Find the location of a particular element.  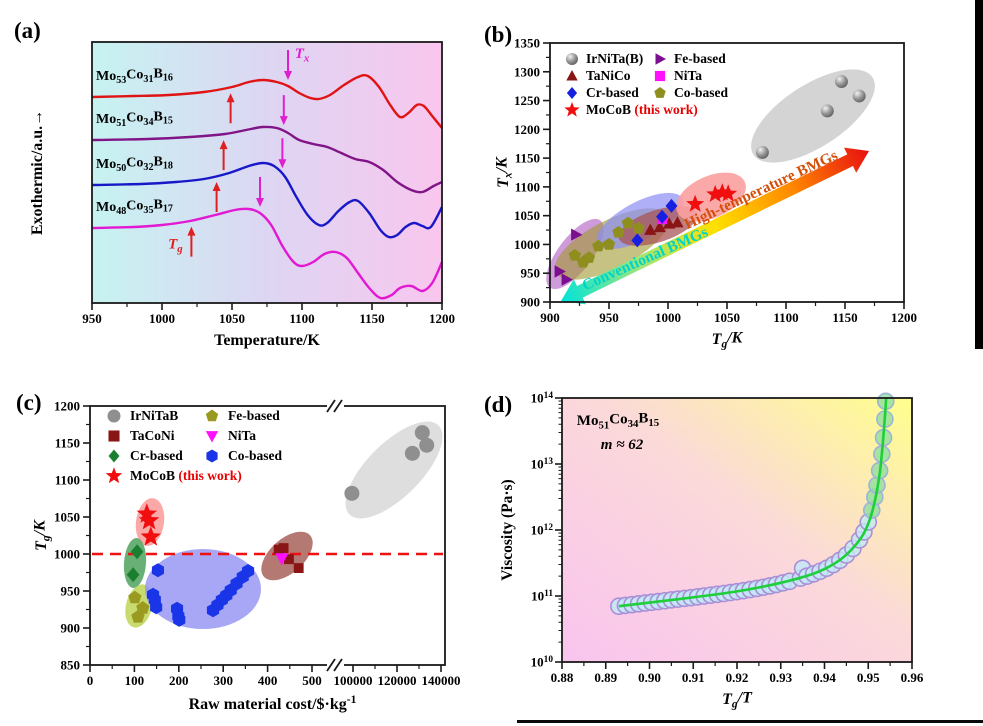

x-tick-label: 0 is located at coordinates (90, 680).